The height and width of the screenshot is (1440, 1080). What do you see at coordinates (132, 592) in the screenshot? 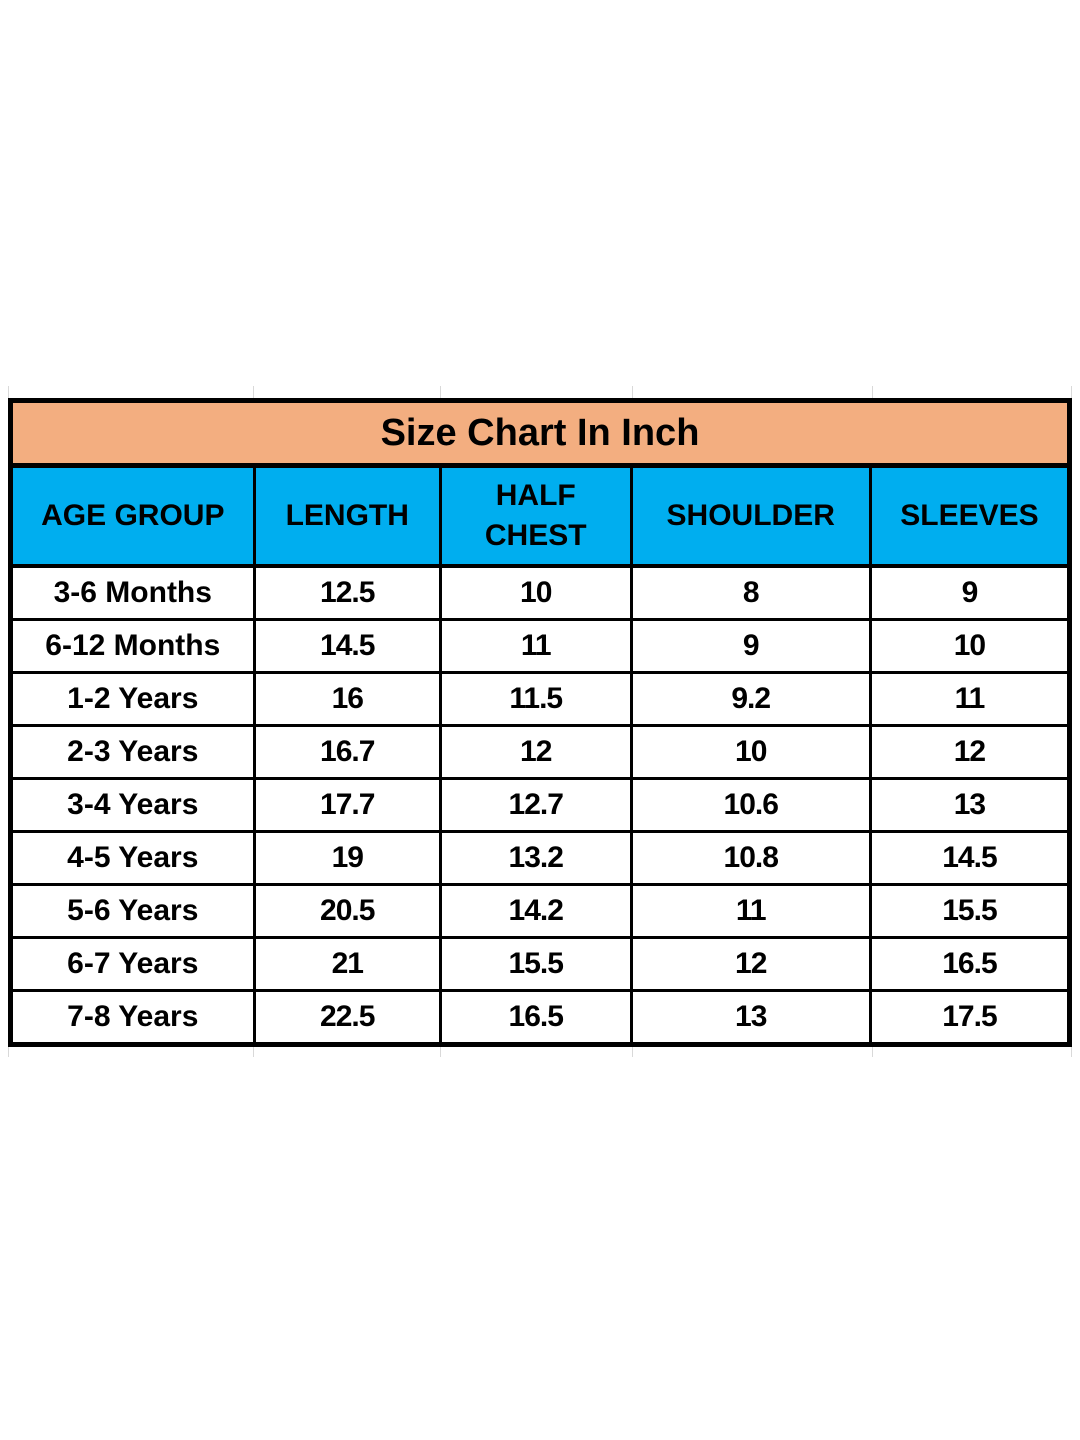
I see `age-group-cell: 3-6 Months` at bounding box center [132, 592].